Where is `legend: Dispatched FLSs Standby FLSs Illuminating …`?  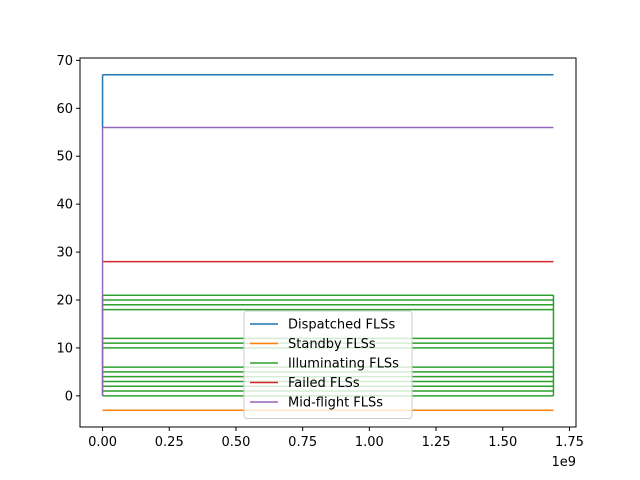
legend: Dispatched FLSs Standby FLSs Illuminating … is located at coordinates (328, 364).